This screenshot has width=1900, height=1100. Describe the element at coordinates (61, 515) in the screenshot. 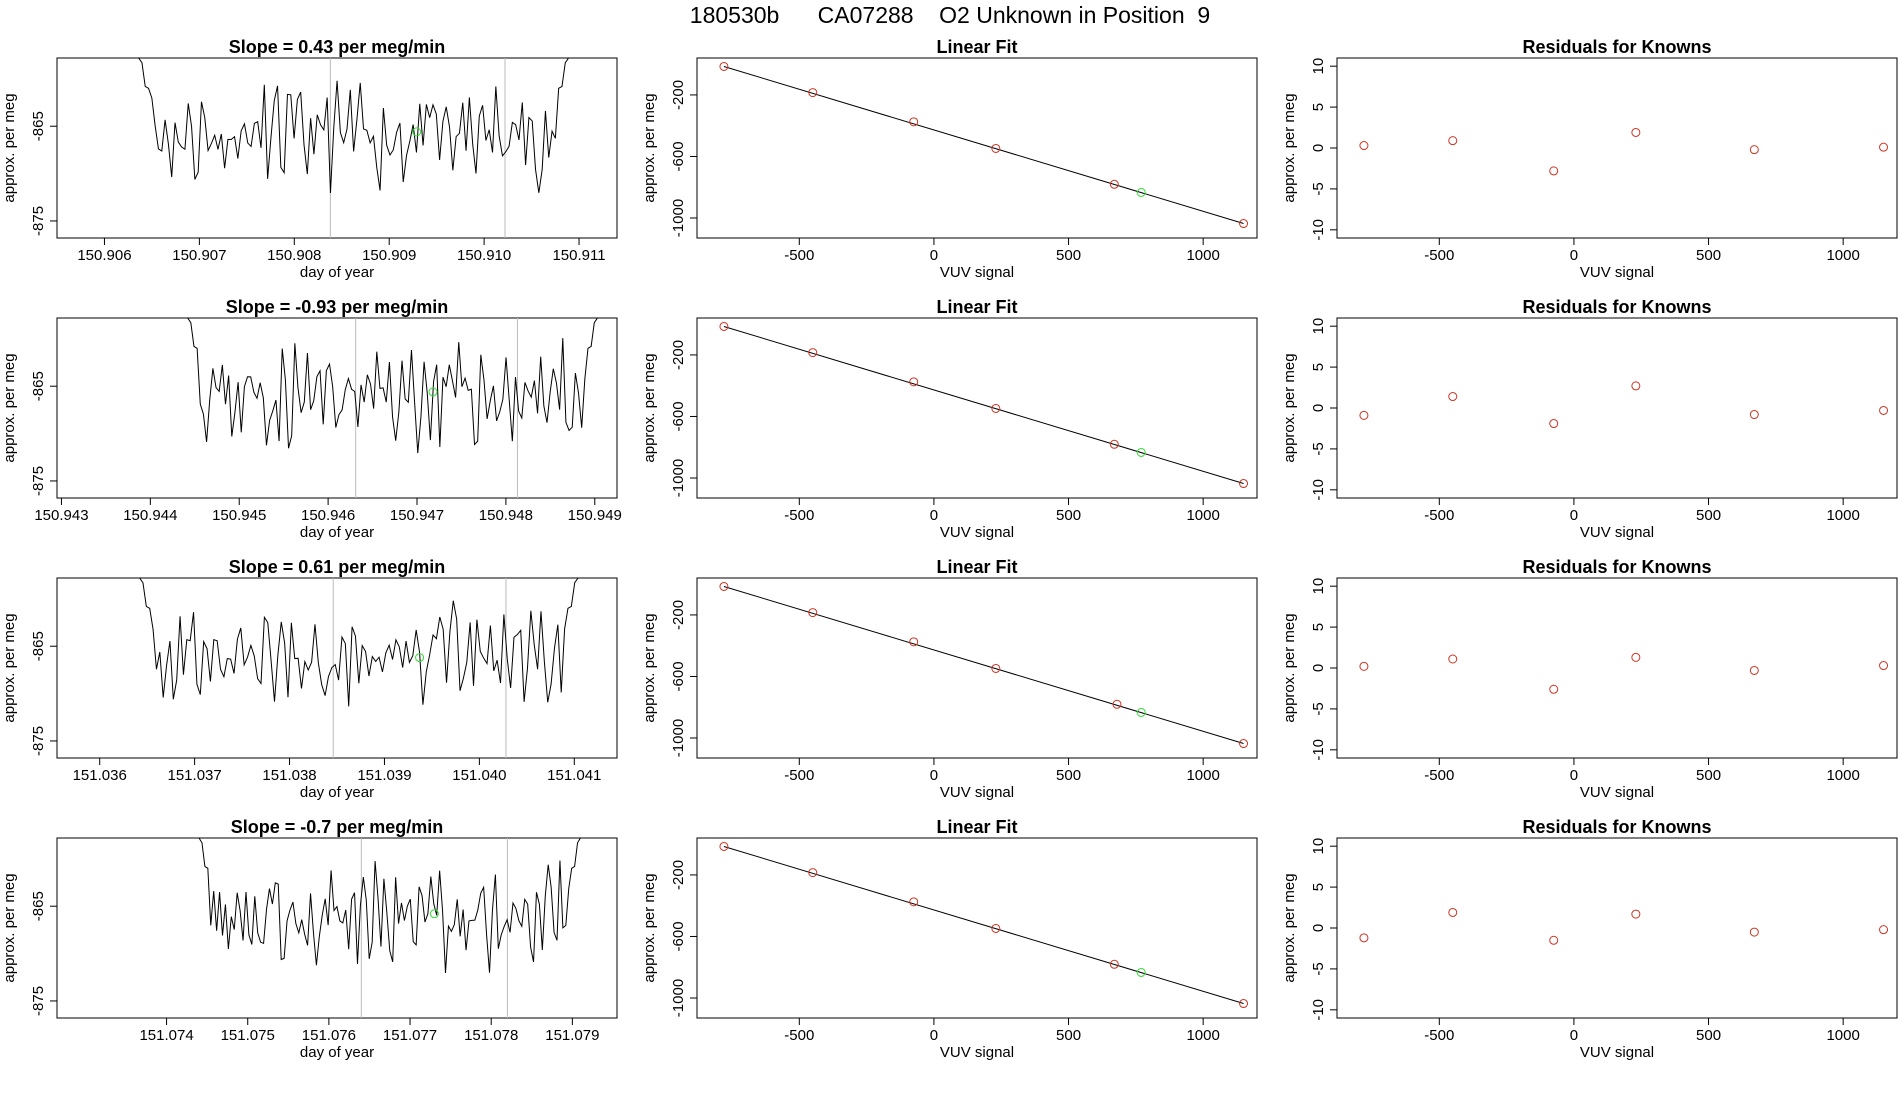

I see `x-tick-label: 150.943` at that location.